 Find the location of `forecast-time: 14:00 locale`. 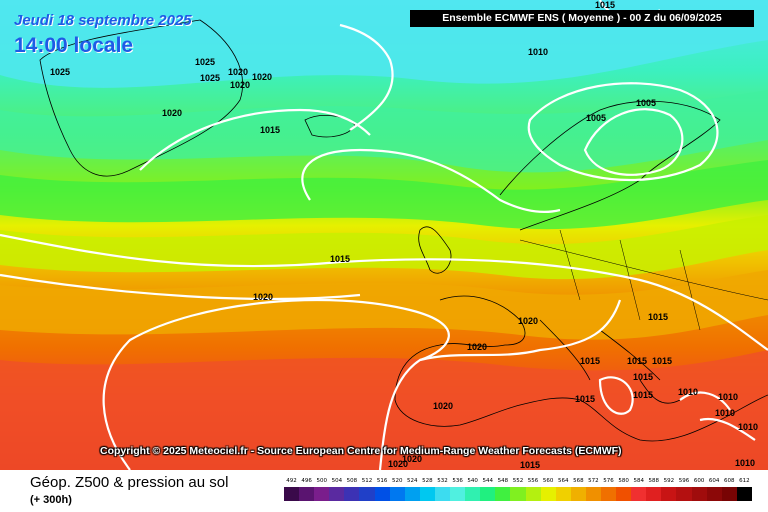

forecast-time: 14:00 locale is located at coordinates (74, 45).